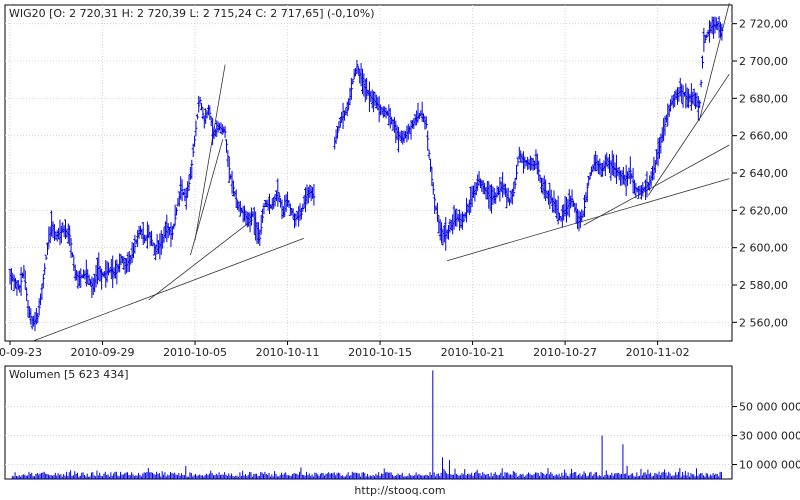 The width and height of the screenshot is (800, 500). Describe the element at coordinates (380, 352) in the screenshot. I see `price-x-tick-label: 2010-10-15` at that location.